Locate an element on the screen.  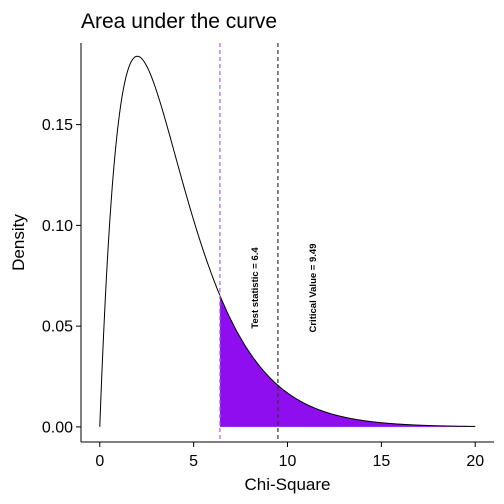
critical-value-label: Critical Value = 9.49 is located at coordinates (313, 288).